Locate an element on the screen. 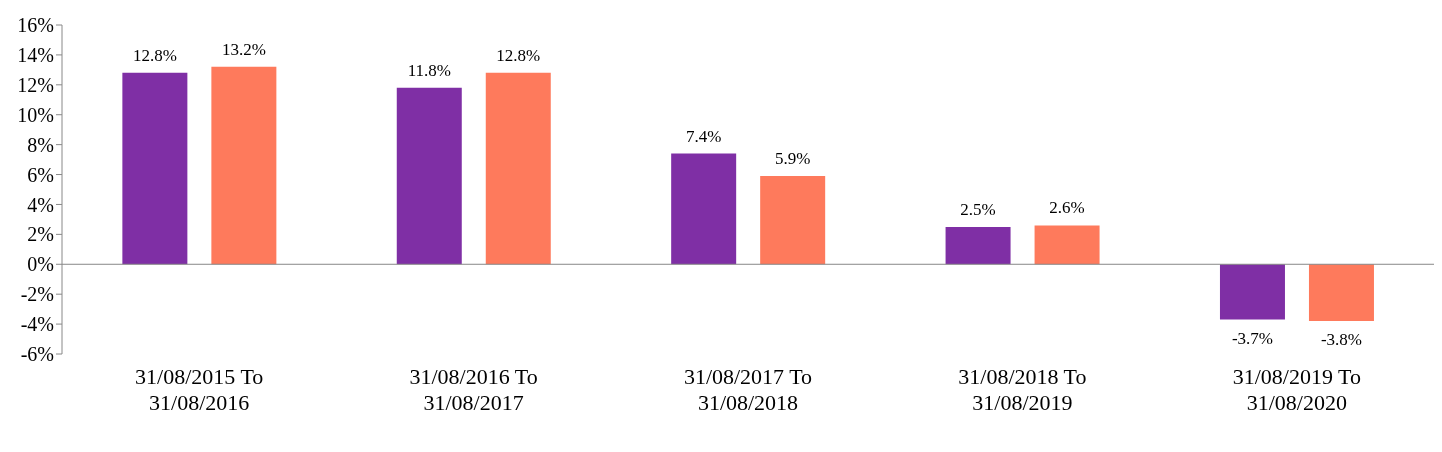 This screenshot has height=452, width=1442. y-tick-label: -6% is located at coordinates (37, 354).